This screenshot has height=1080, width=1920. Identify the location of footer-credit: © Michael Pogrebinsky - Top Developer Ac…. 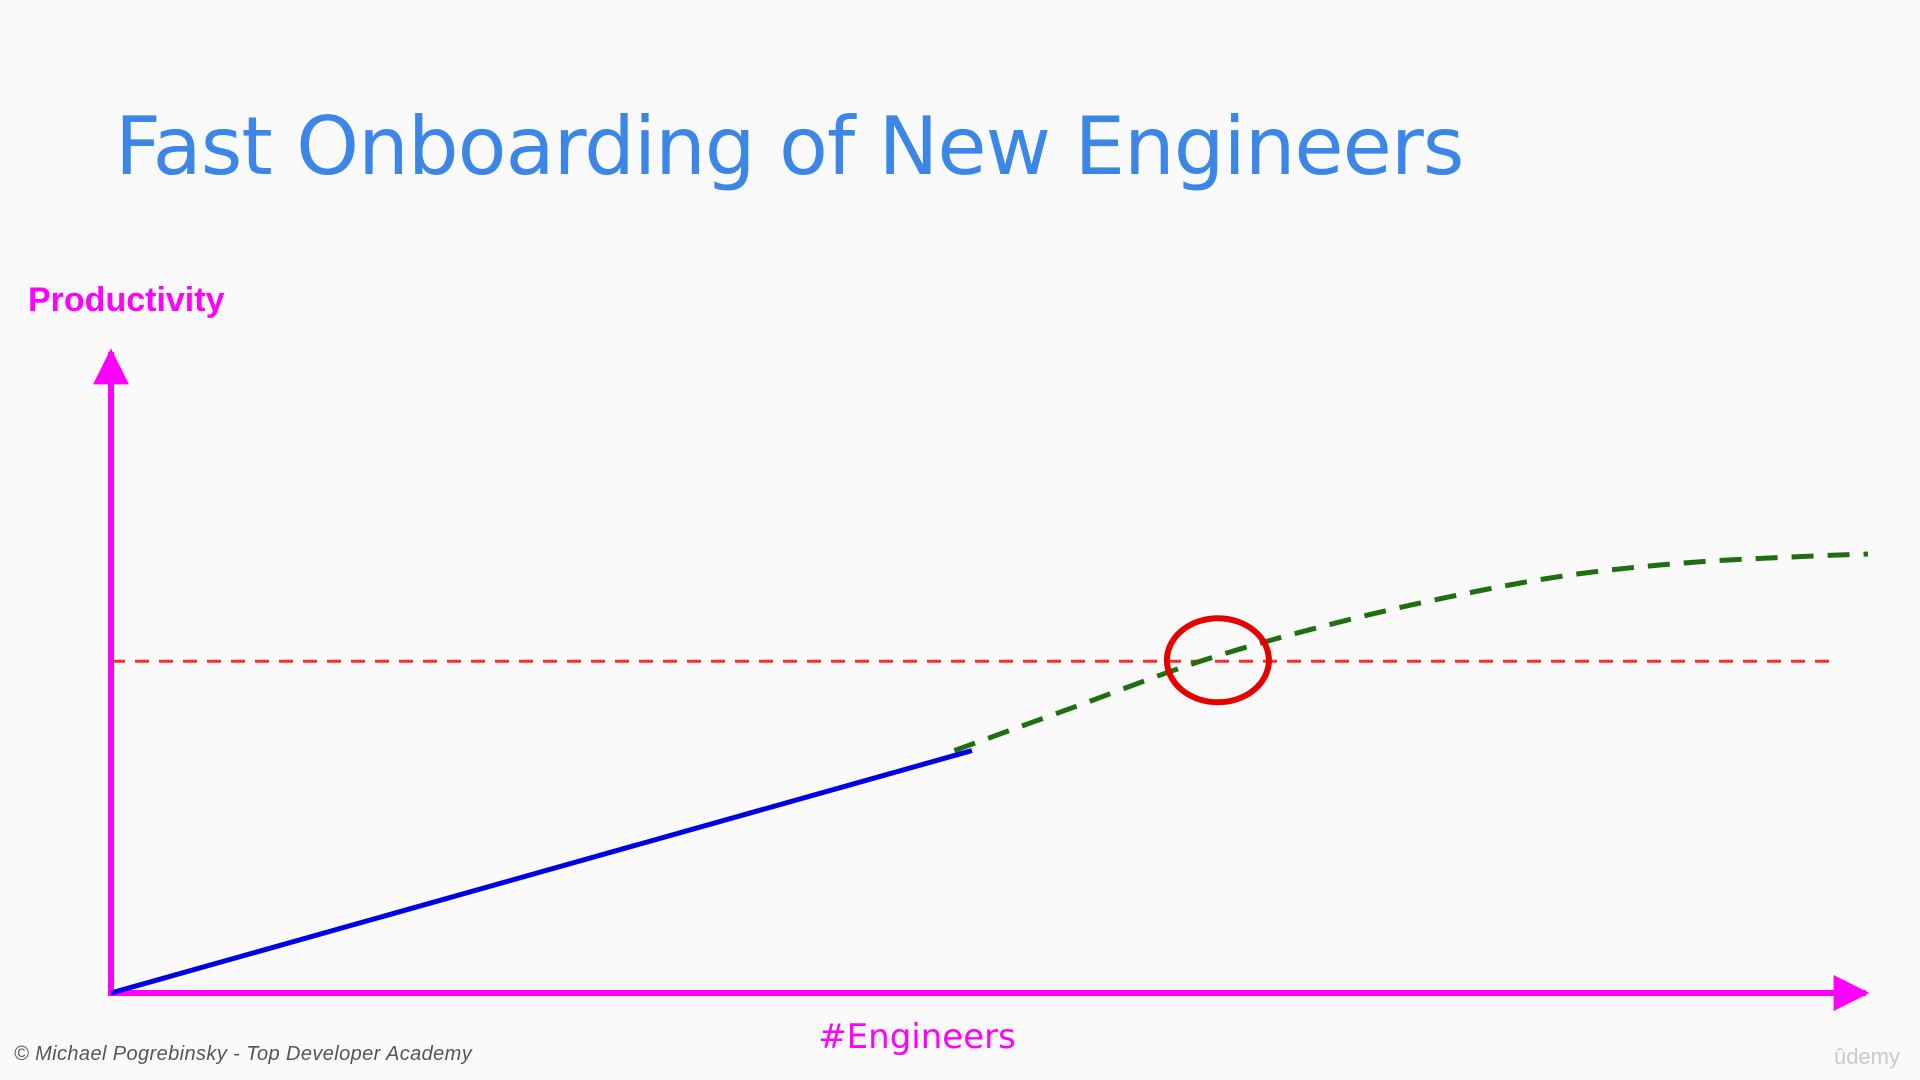
(243, 1054).